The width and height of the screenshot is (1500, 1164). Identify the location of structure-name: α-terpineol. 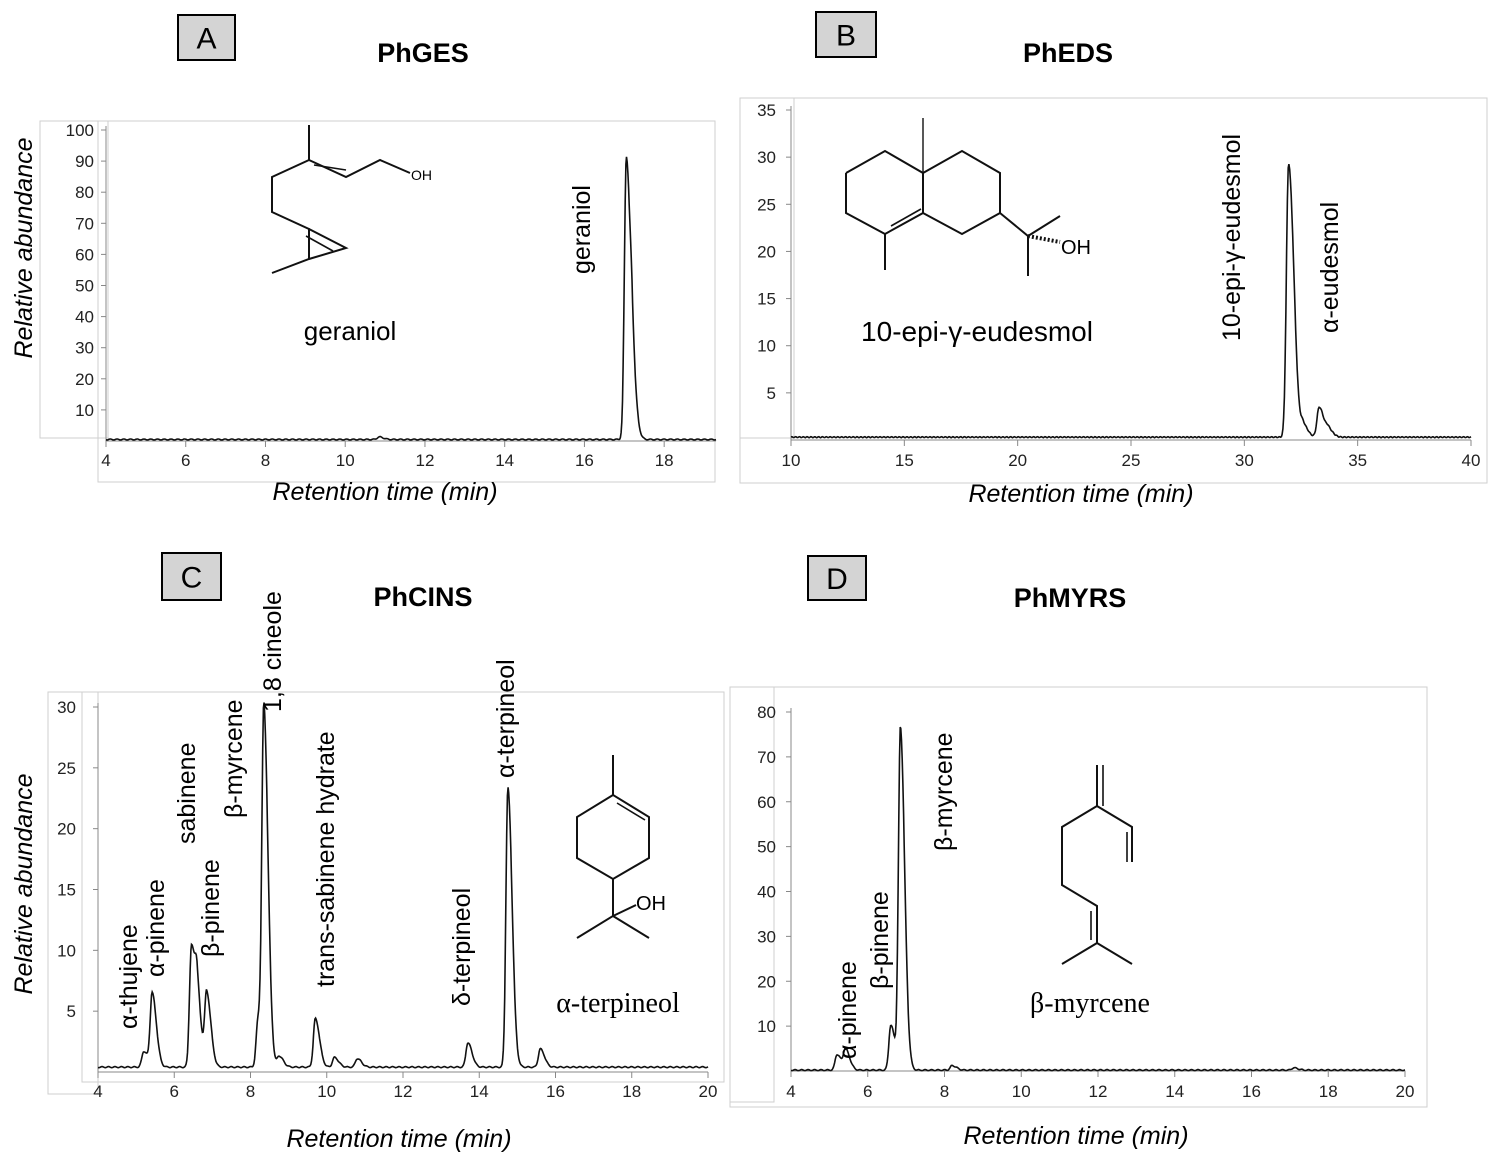
(618, 1003).